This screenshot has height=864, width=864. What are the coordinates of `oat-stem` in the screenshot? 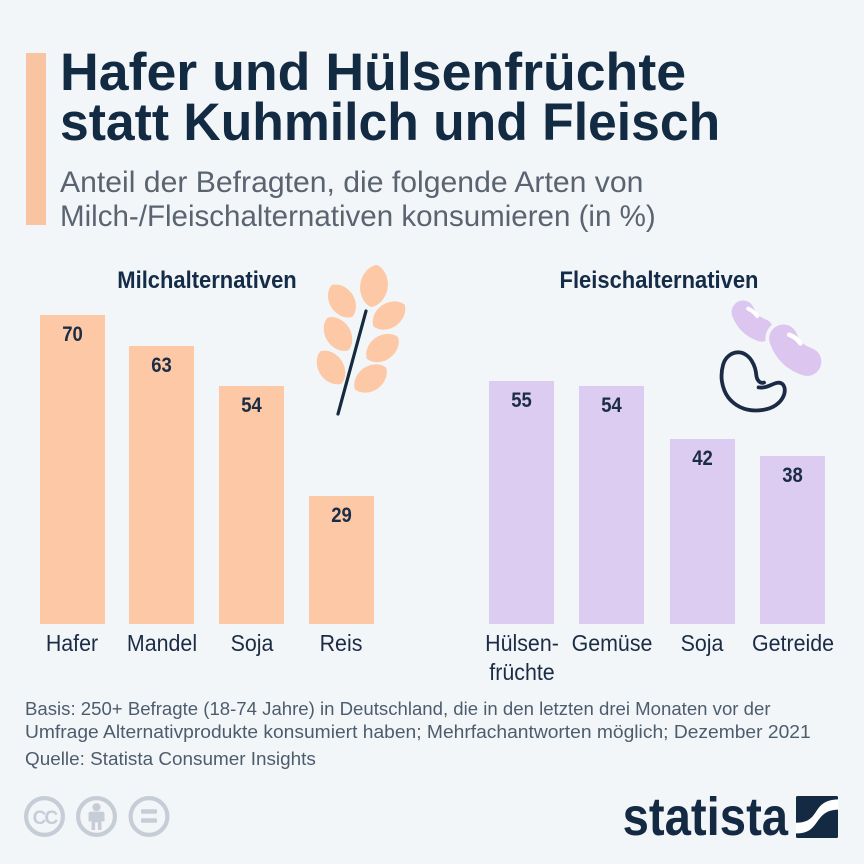 It's located at (352, 362).